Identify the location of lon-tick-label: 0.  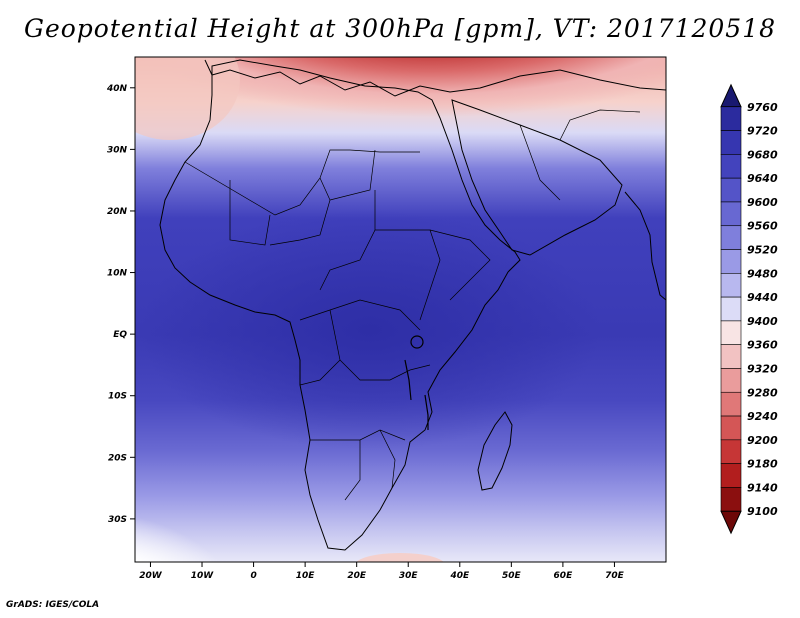
(253, 576).